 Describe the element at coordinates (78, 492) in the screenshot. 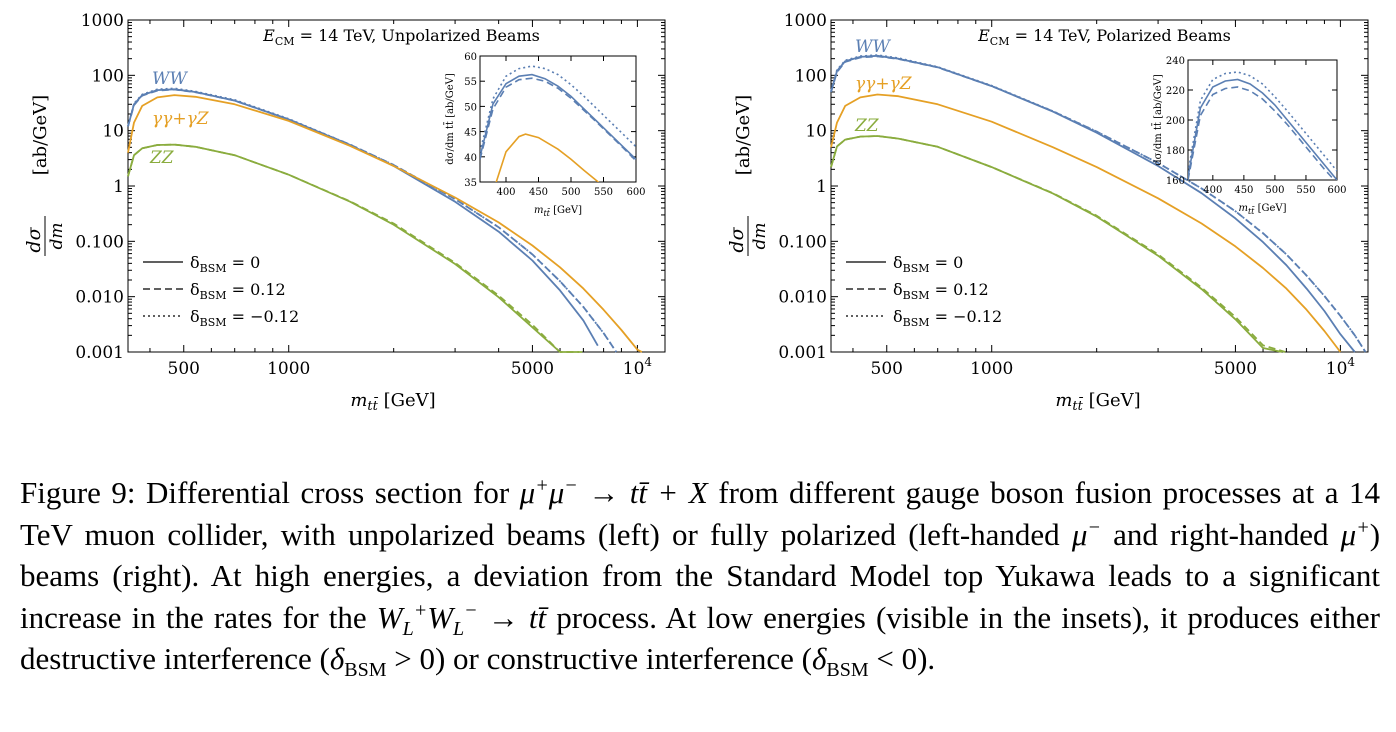

I see `caption-label: Figure 9:` at that location.